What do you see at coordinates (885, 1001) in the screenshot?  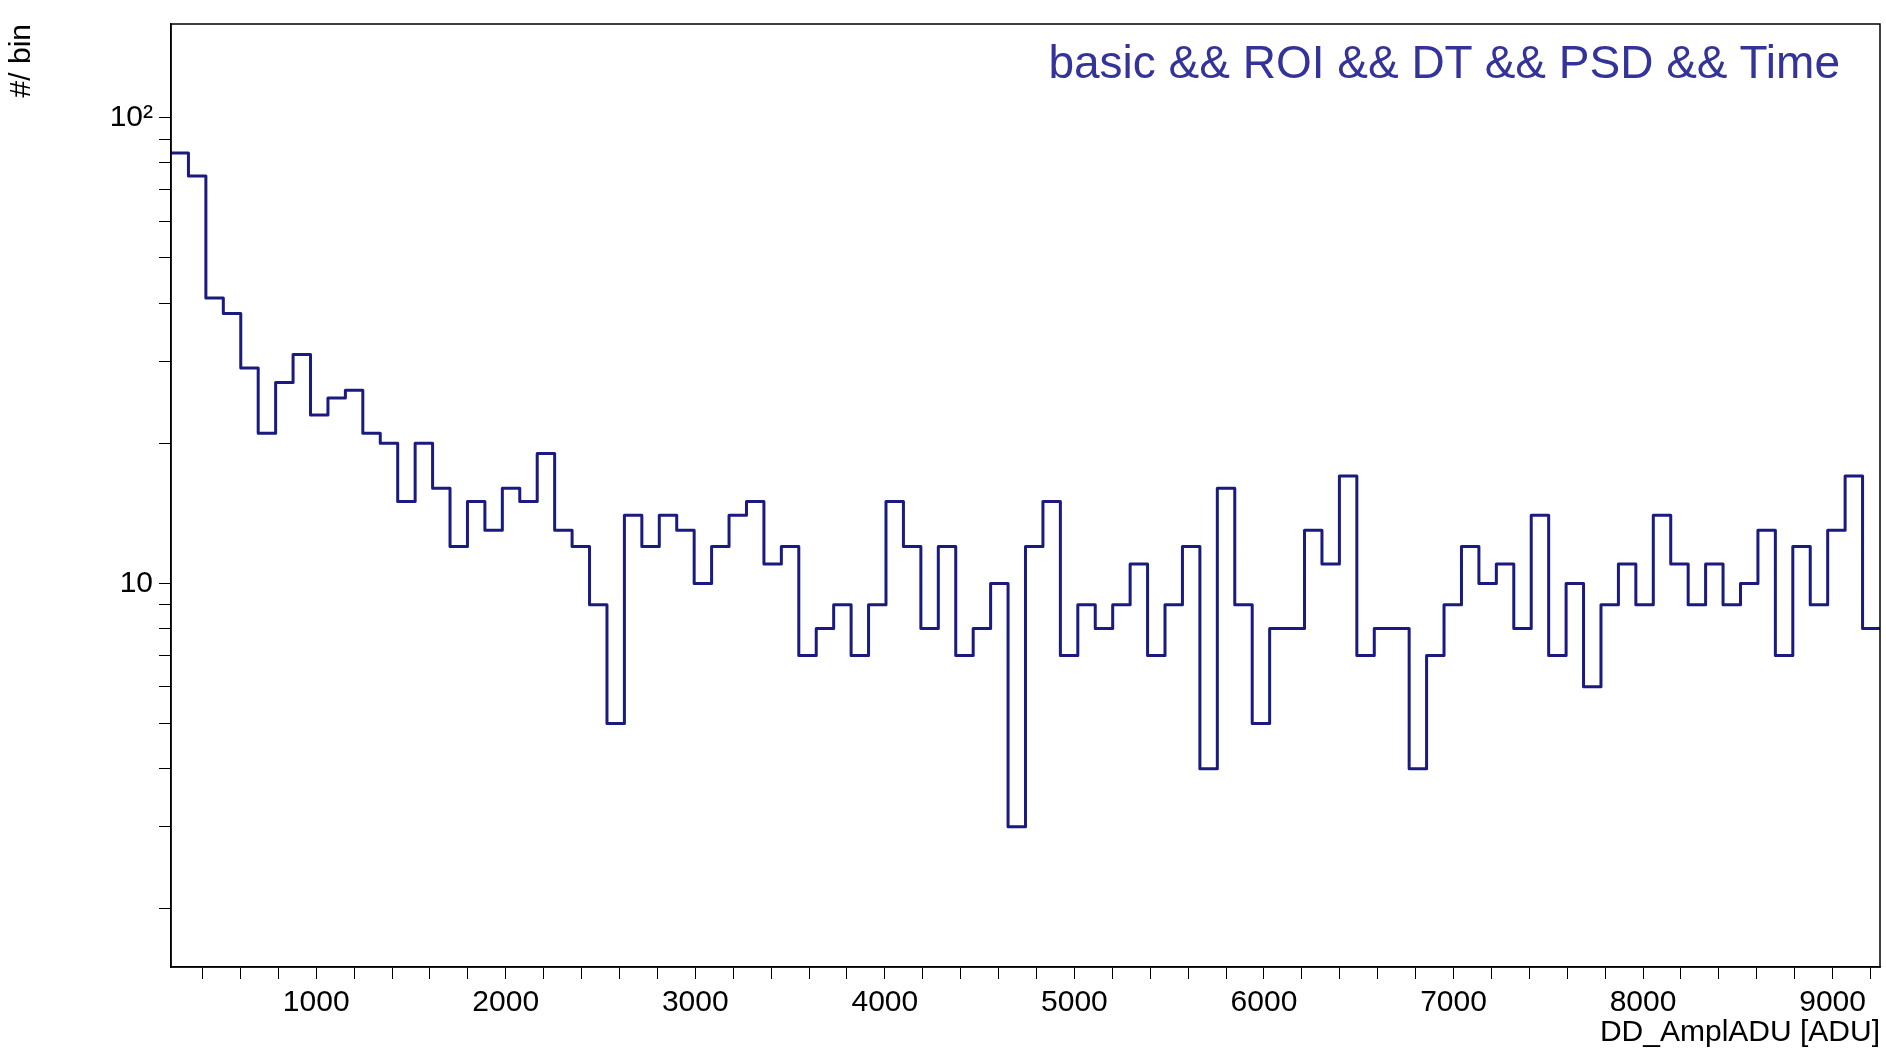 I see `x-tick-label: 4000` at bounding box center [885, 1001].